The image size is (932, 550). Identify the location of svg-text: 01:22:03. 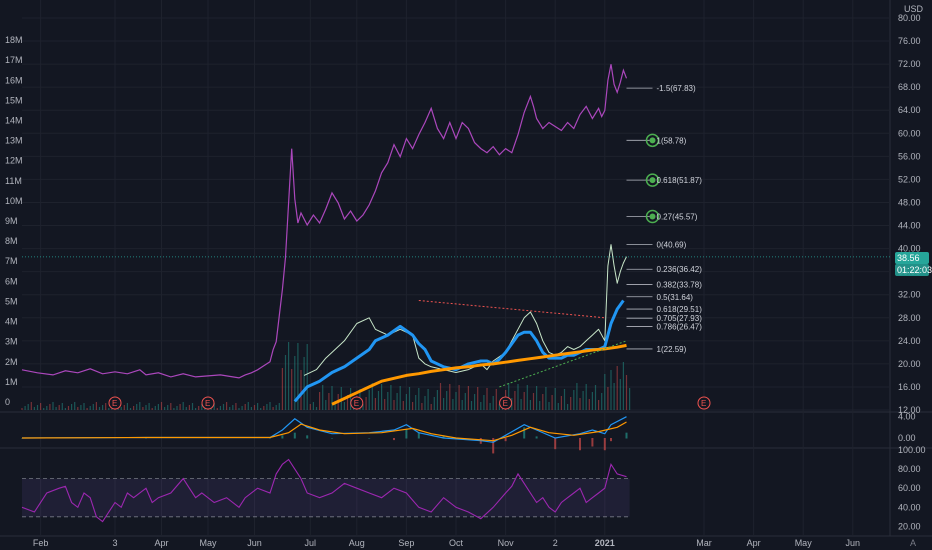
(914, 270).